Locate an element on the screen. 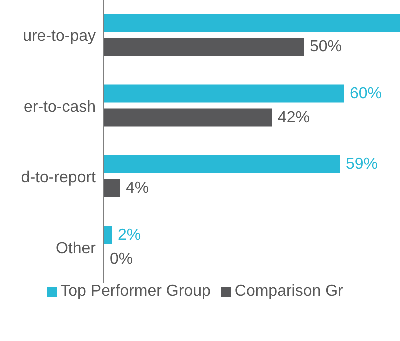  data-label: 50% is located at coordinates (326, 47).